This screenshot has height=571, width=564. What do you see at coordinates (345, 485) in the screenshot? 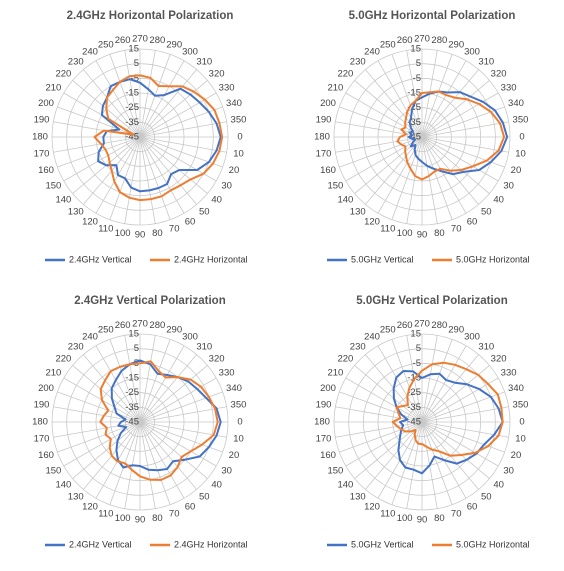
I see `angle-label: 140` at bounding box center [345, 485].